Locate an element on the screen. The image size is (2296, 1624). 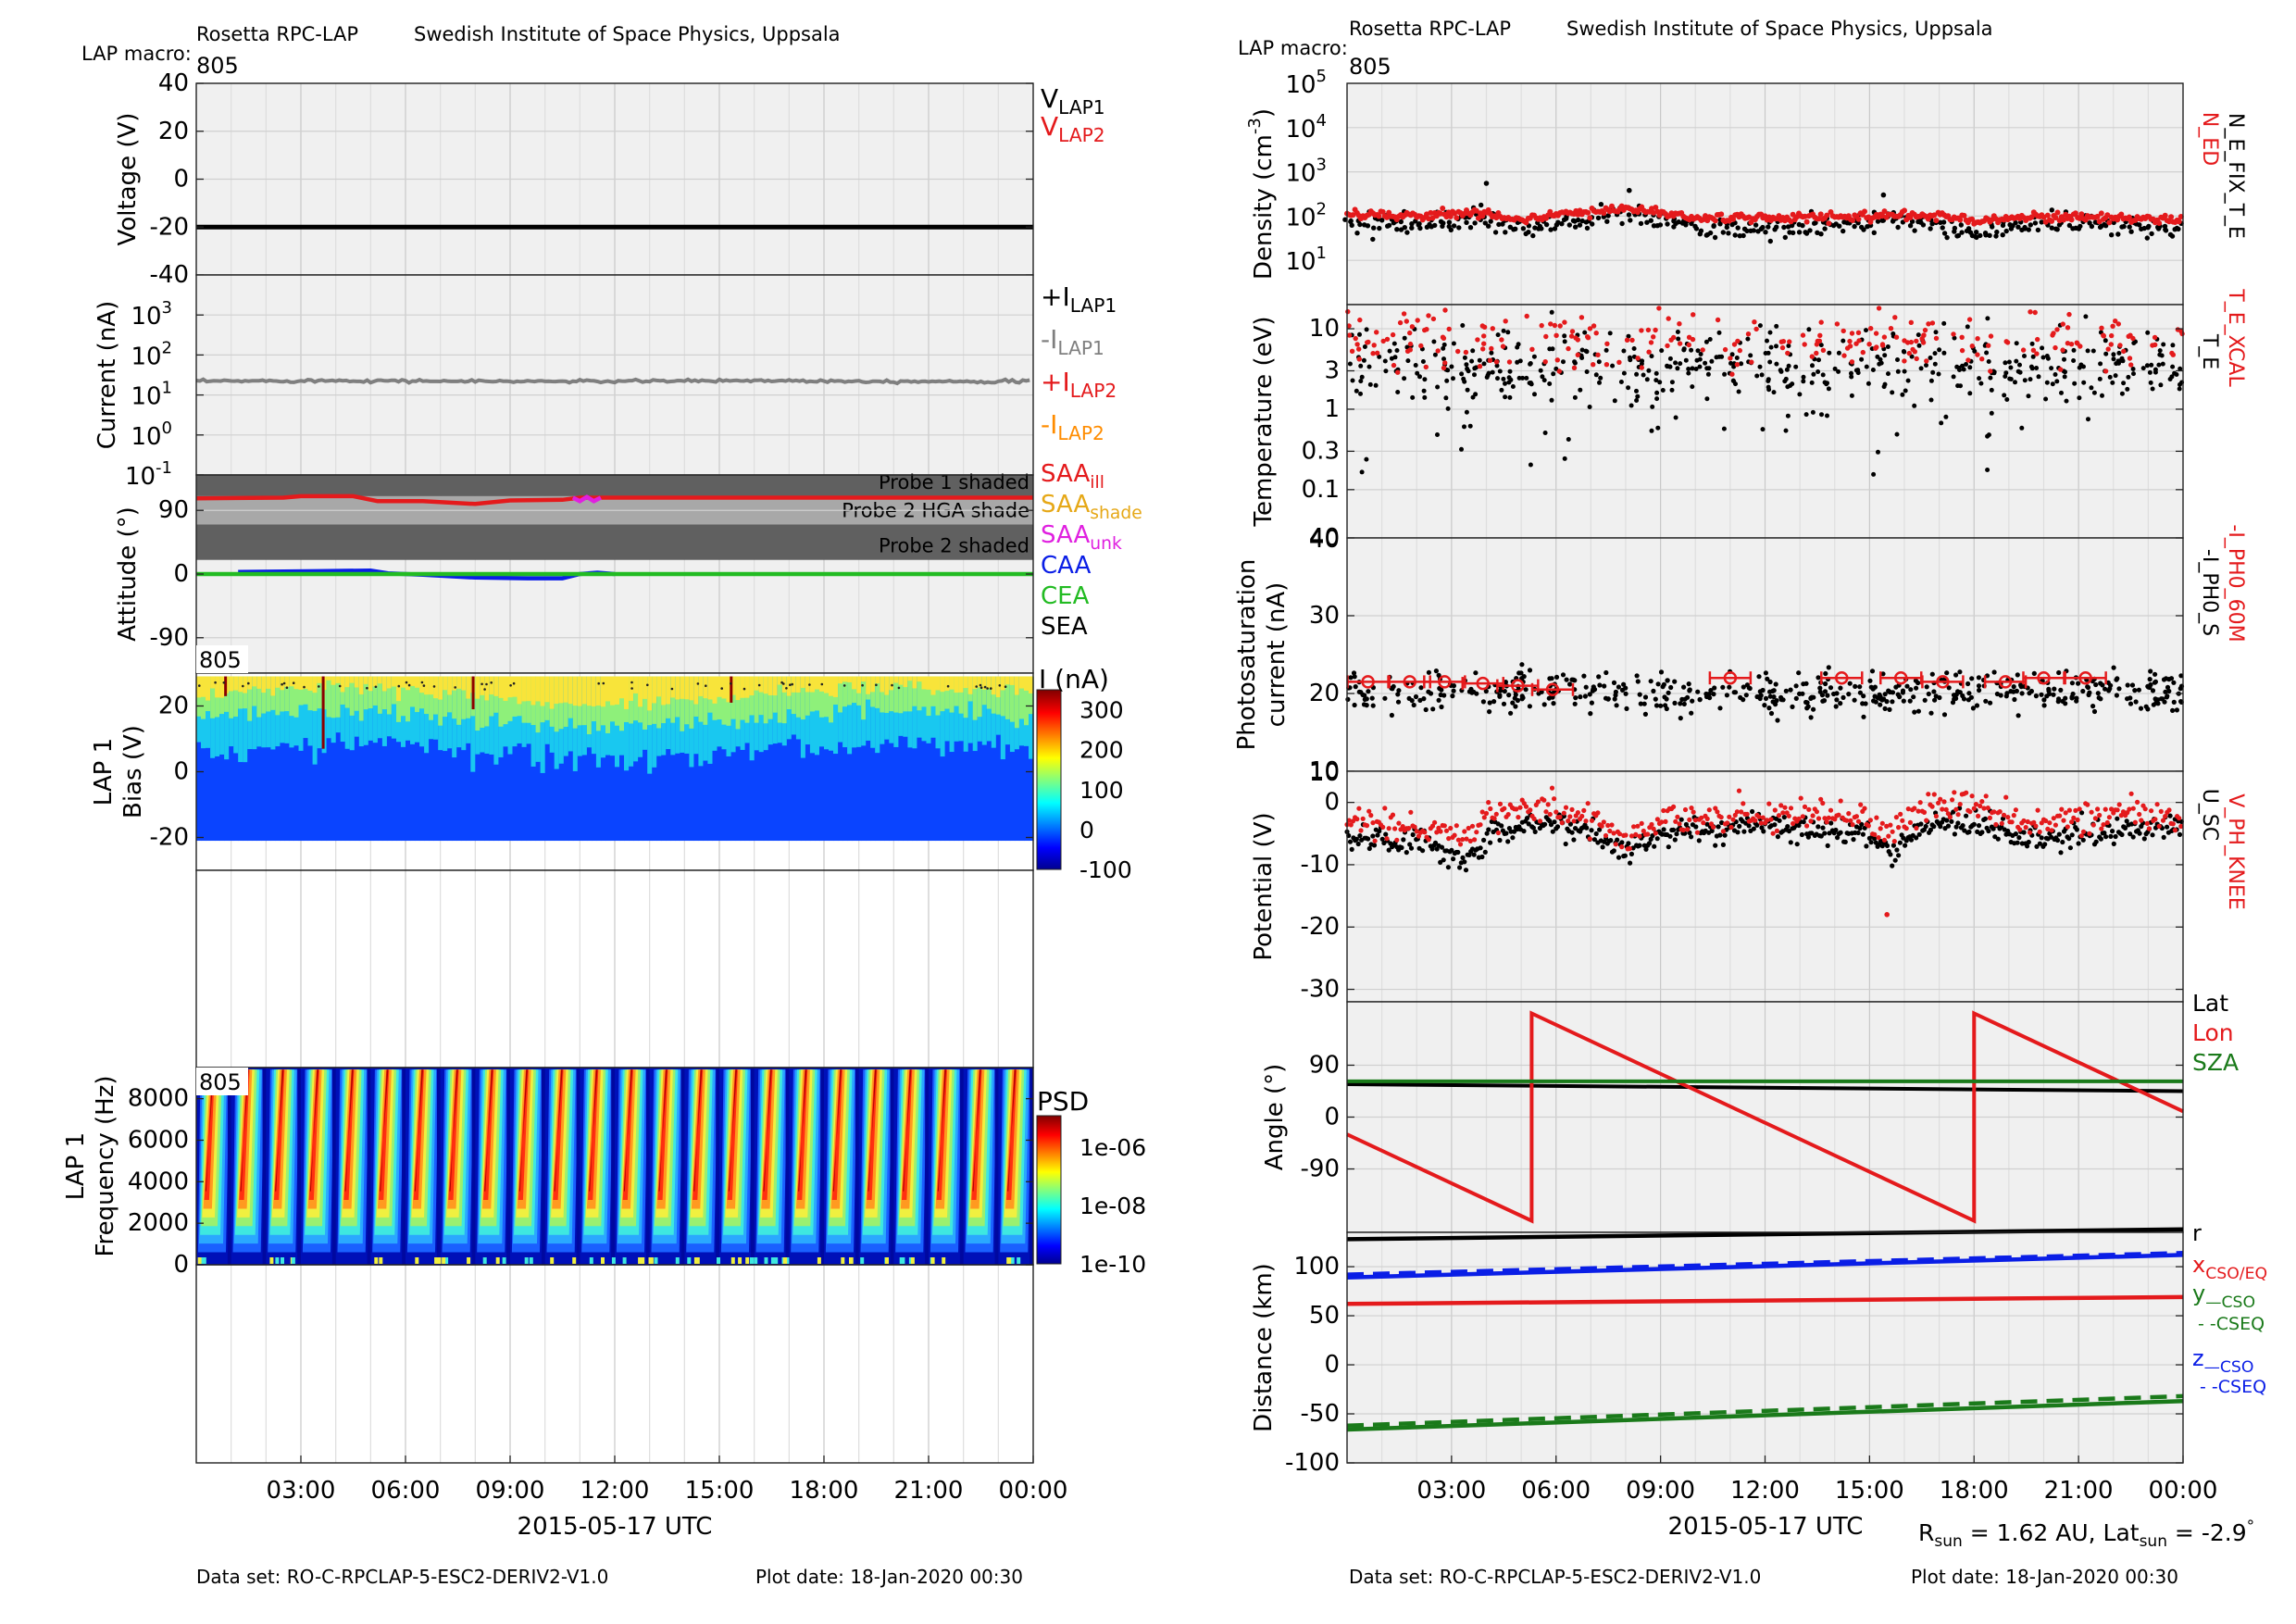
temperature-legend-te: T_E is located at coordinates (2209, 351).